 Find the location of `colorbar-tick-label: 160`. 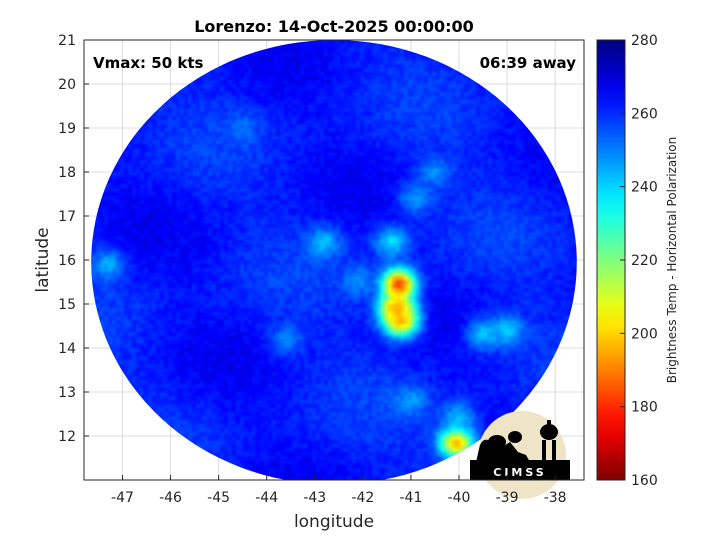

colorbar-tick-label: 160 is located at coordinates (644, 481).